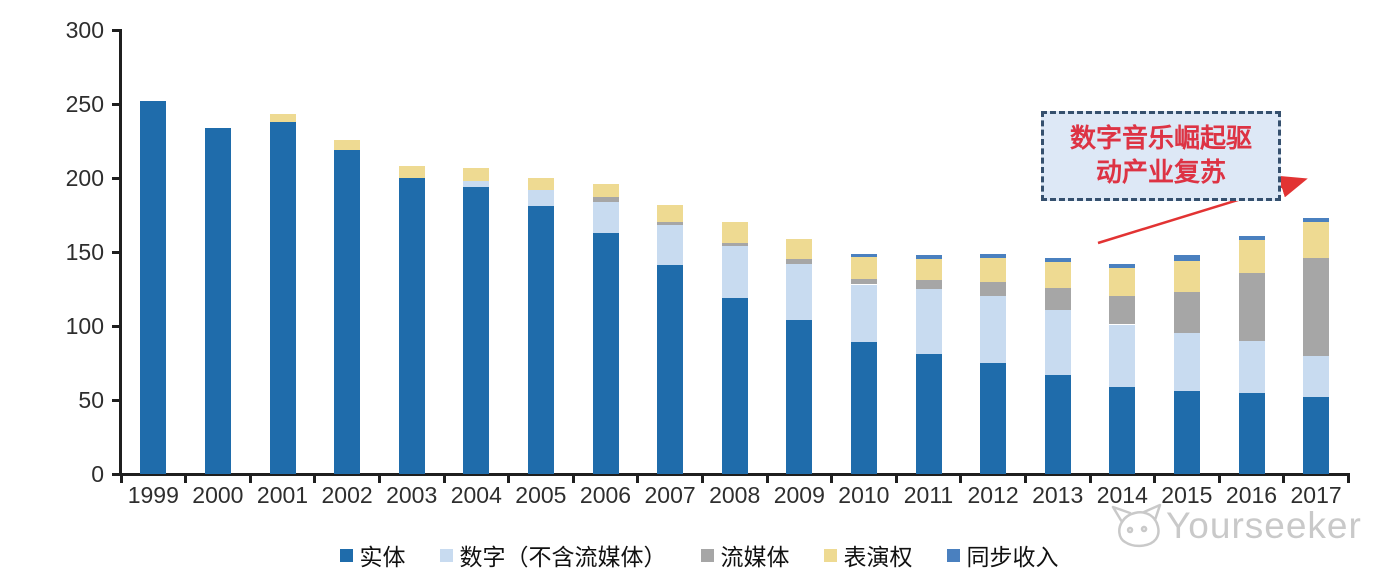 This screenshot has width=1398, height=582. What do you see at coordinates (707, 555) in the screenshot?
I see `legend-swatch-streaming` at bounding box center [707, 555].